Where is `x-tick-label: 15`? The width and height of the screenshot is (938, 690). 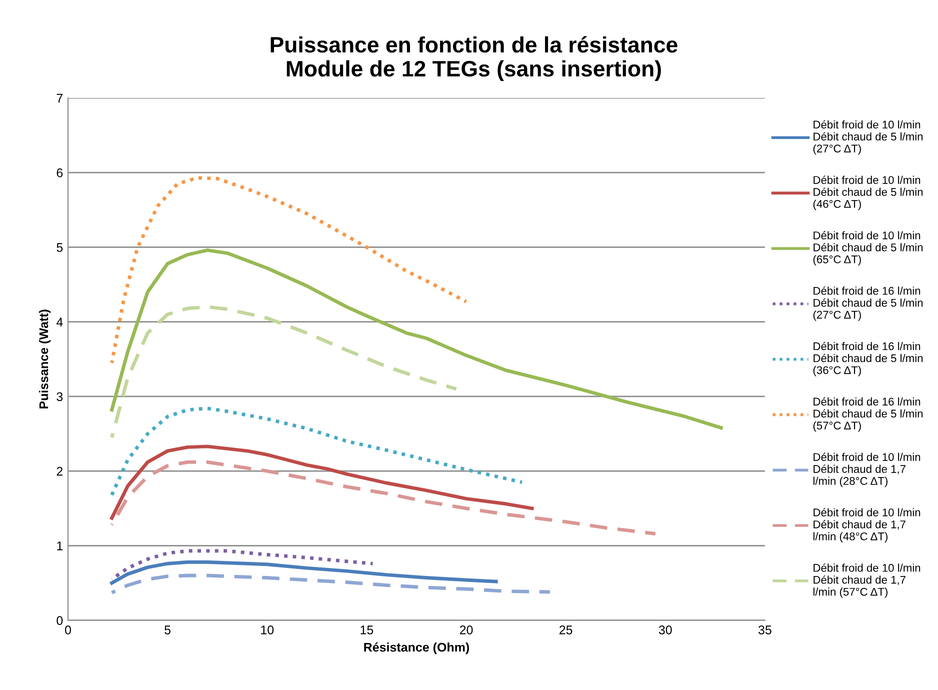 x-tick-label: 15 is located at coordinates (367, 630).